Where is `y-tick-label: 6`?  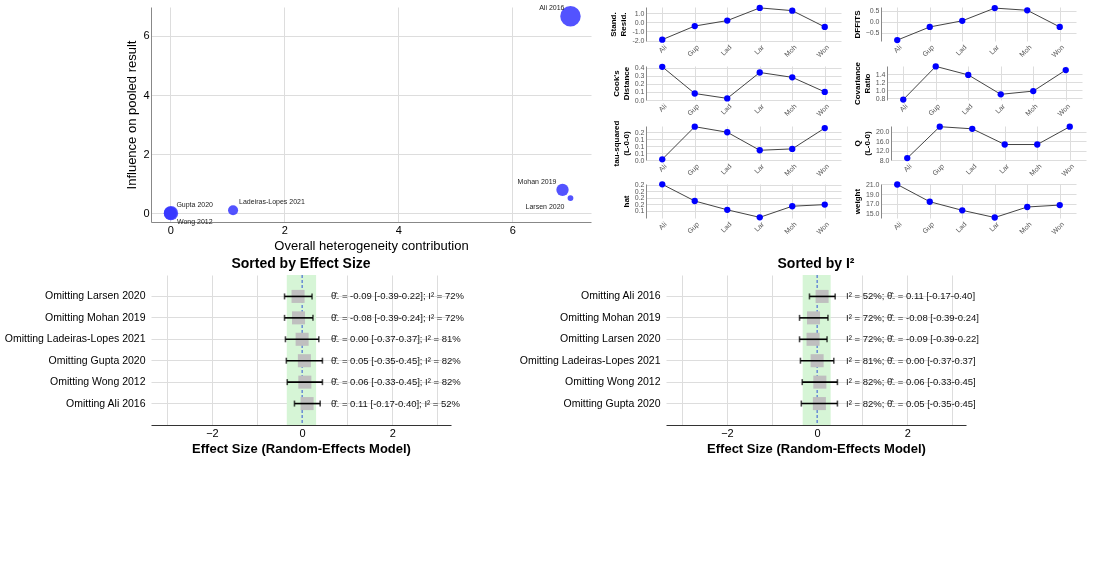
y-tick-label: 6 is located at coordinates (146, 35).